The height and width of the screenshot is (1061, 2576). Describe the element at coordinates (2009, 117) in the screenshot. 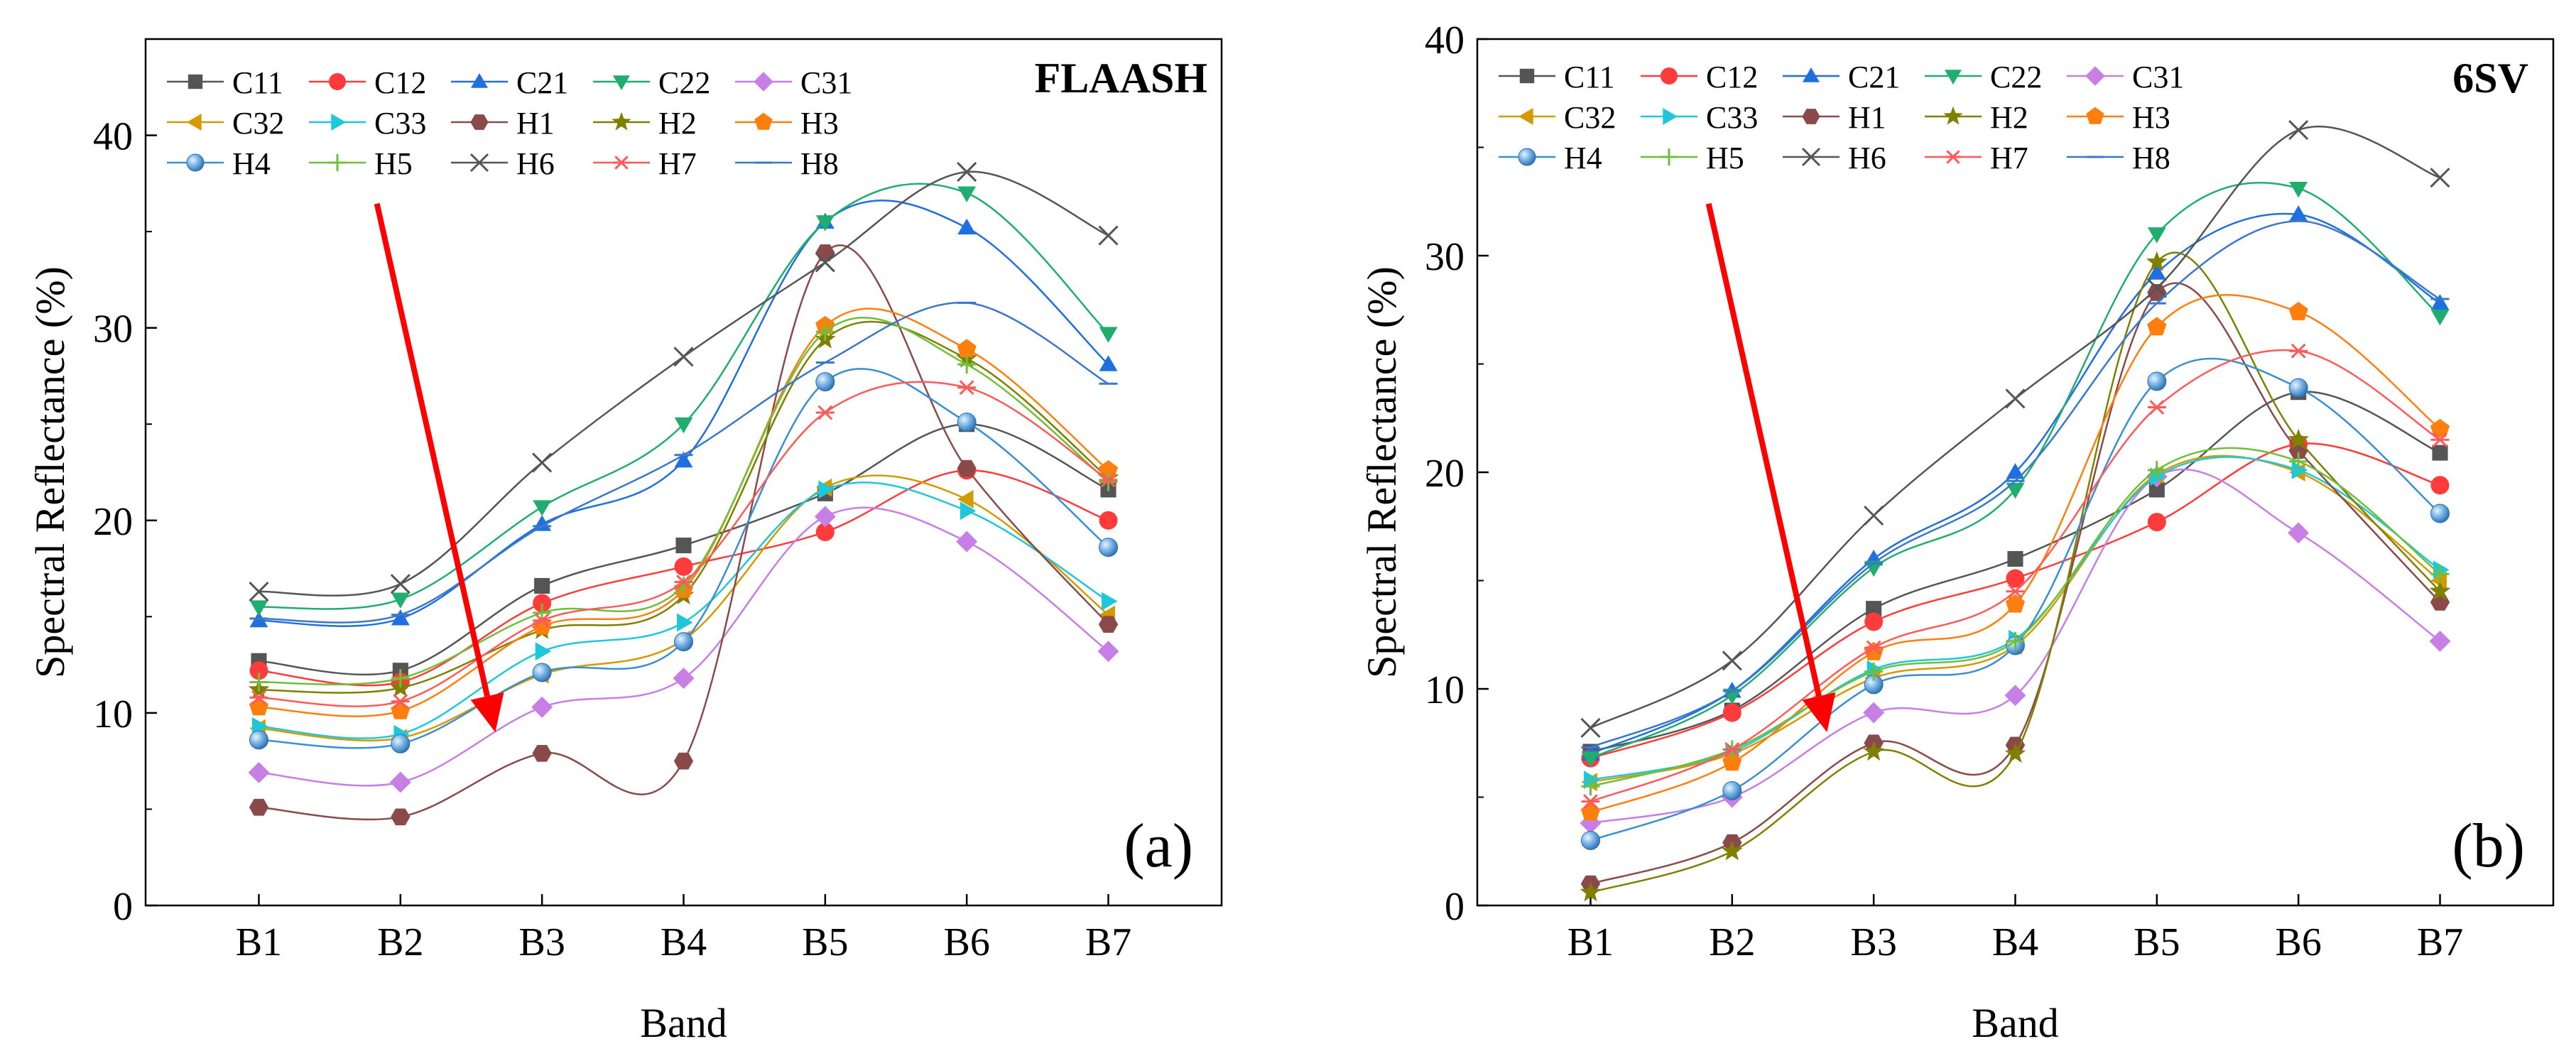

I see `legend-label-h2: H2` at that location.